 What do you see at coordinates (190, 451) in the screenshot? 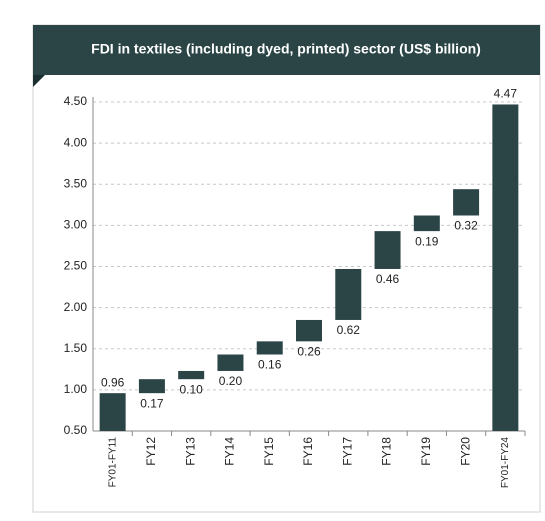
I see `x-tick-label: FY13` at bounding box center [190, 451].